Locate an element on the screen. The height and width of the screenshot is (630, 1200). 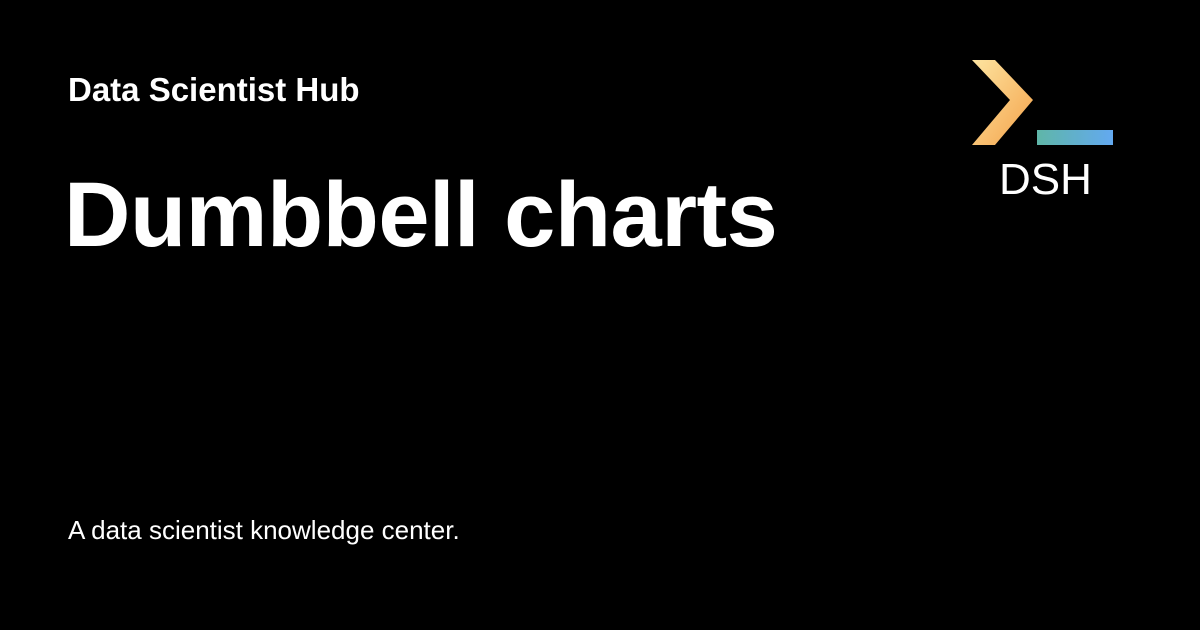
chevron-shape is located at coordinates (1002, 102).